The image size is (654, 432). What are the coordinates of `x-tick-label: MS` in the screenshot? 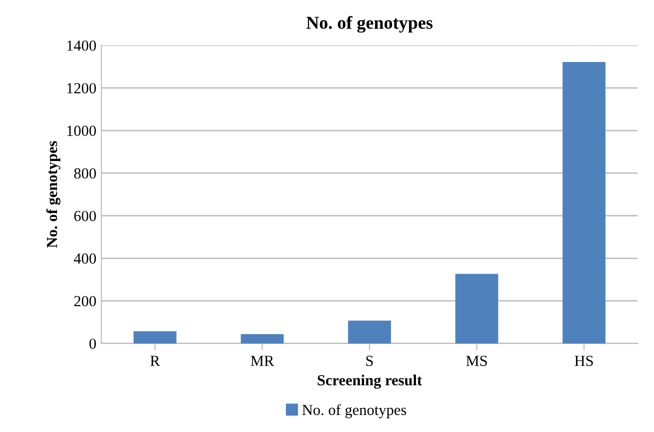 It's located at (476, 361).